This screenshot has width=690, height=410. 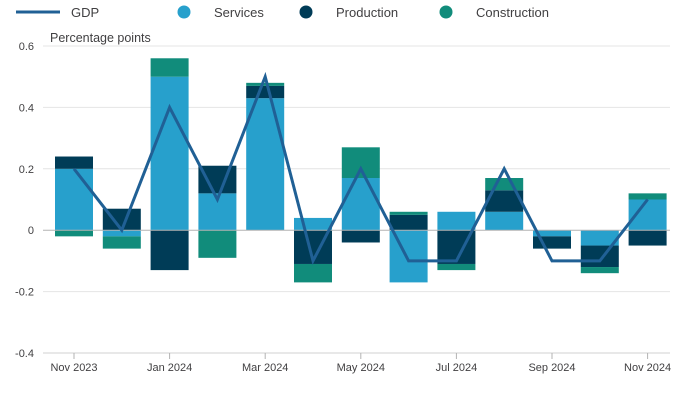 What do you see at coordinates (647, 368) in the screenshot?
I see `x-tick-label: Nov 2024` at bounding box center [647, 368].